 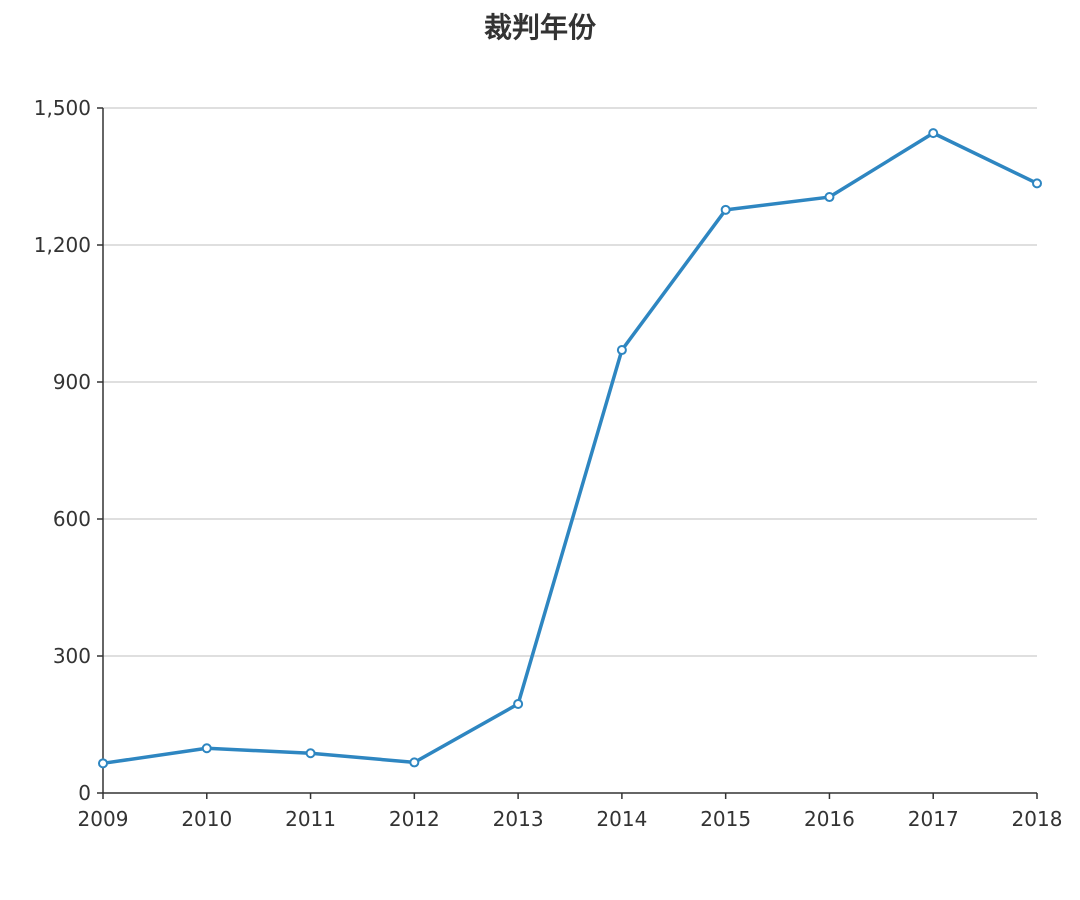 I want to click on x-tick-label: 2017, so click(x=933, y=819).